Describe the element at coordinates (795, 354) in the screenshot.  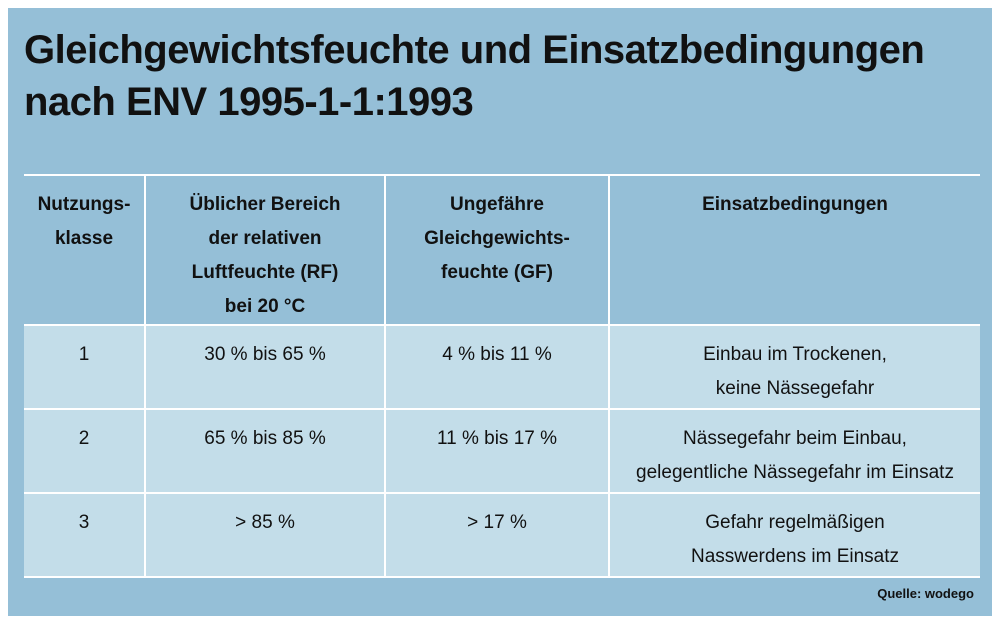
I see `bedingungen-line: Einbau im Trockenen,` at that location.